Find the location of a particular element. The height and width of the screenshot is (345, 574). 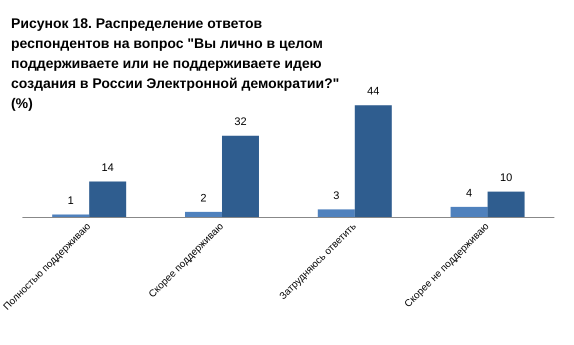

data-label: 3 is located at coordinates (336, 196).